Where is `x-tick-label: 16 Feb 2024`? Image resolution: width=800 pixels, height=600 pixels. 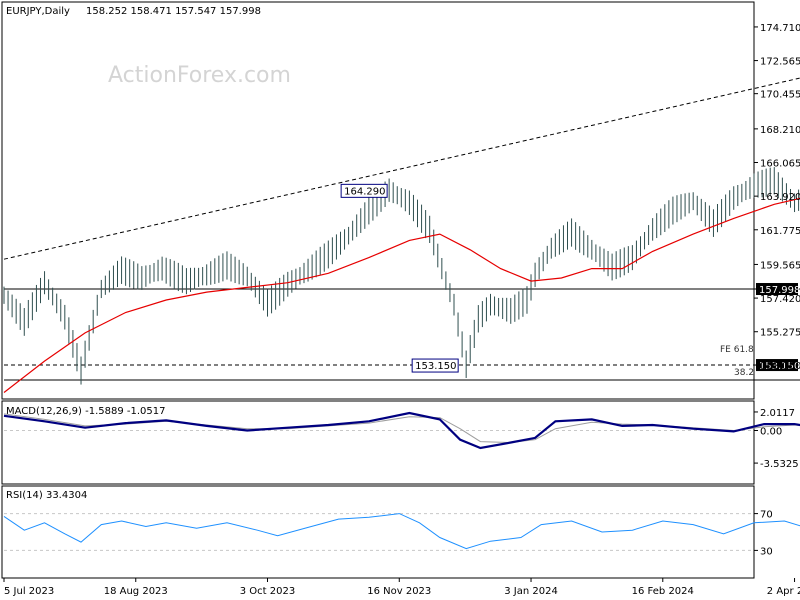
x-tick-label: 16 Feb 2024 is located at coordinates (663, 591).